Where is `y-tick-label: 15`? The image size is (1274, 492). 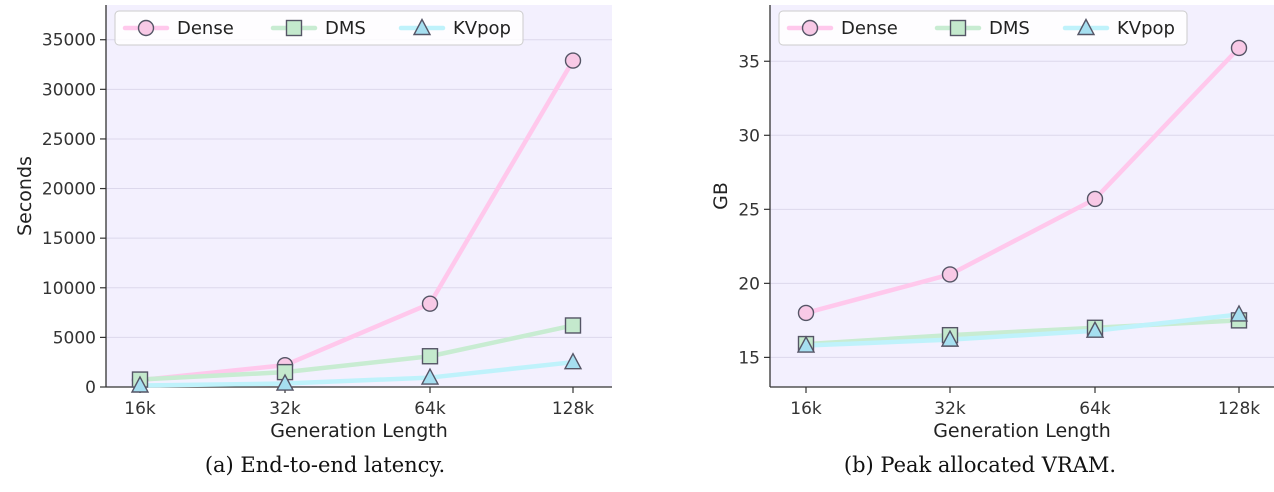
y-tick-label: 15 is located at coordinates (749, 358).